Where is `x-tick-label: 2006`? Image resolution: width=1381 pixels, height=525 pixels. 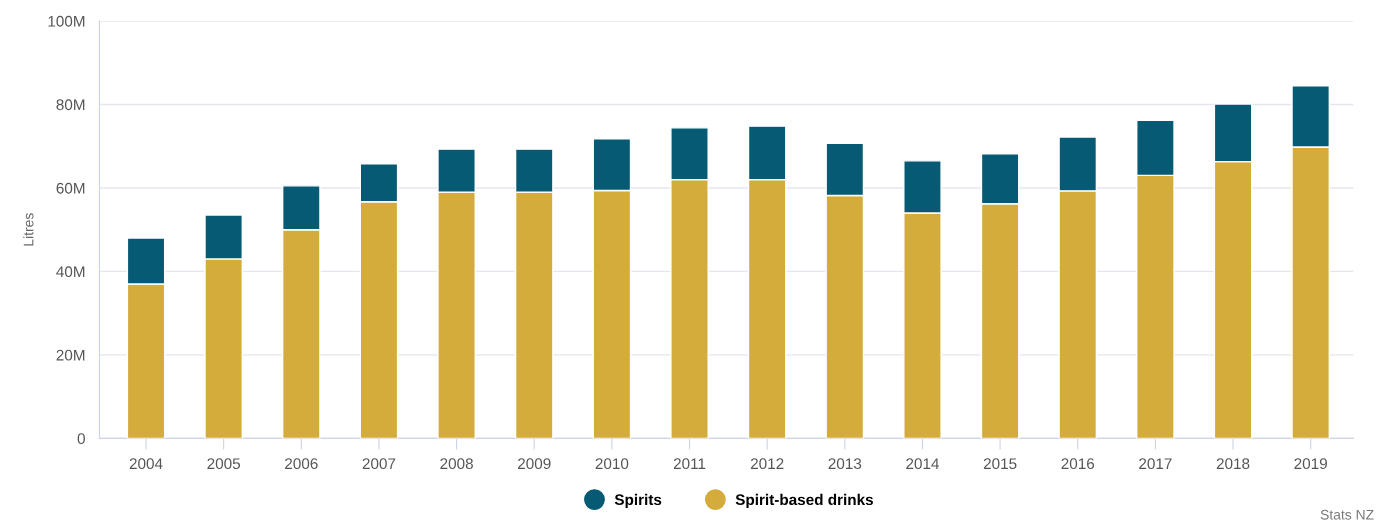
x-tick-label: 2006 is located at coordinates (301, 464).